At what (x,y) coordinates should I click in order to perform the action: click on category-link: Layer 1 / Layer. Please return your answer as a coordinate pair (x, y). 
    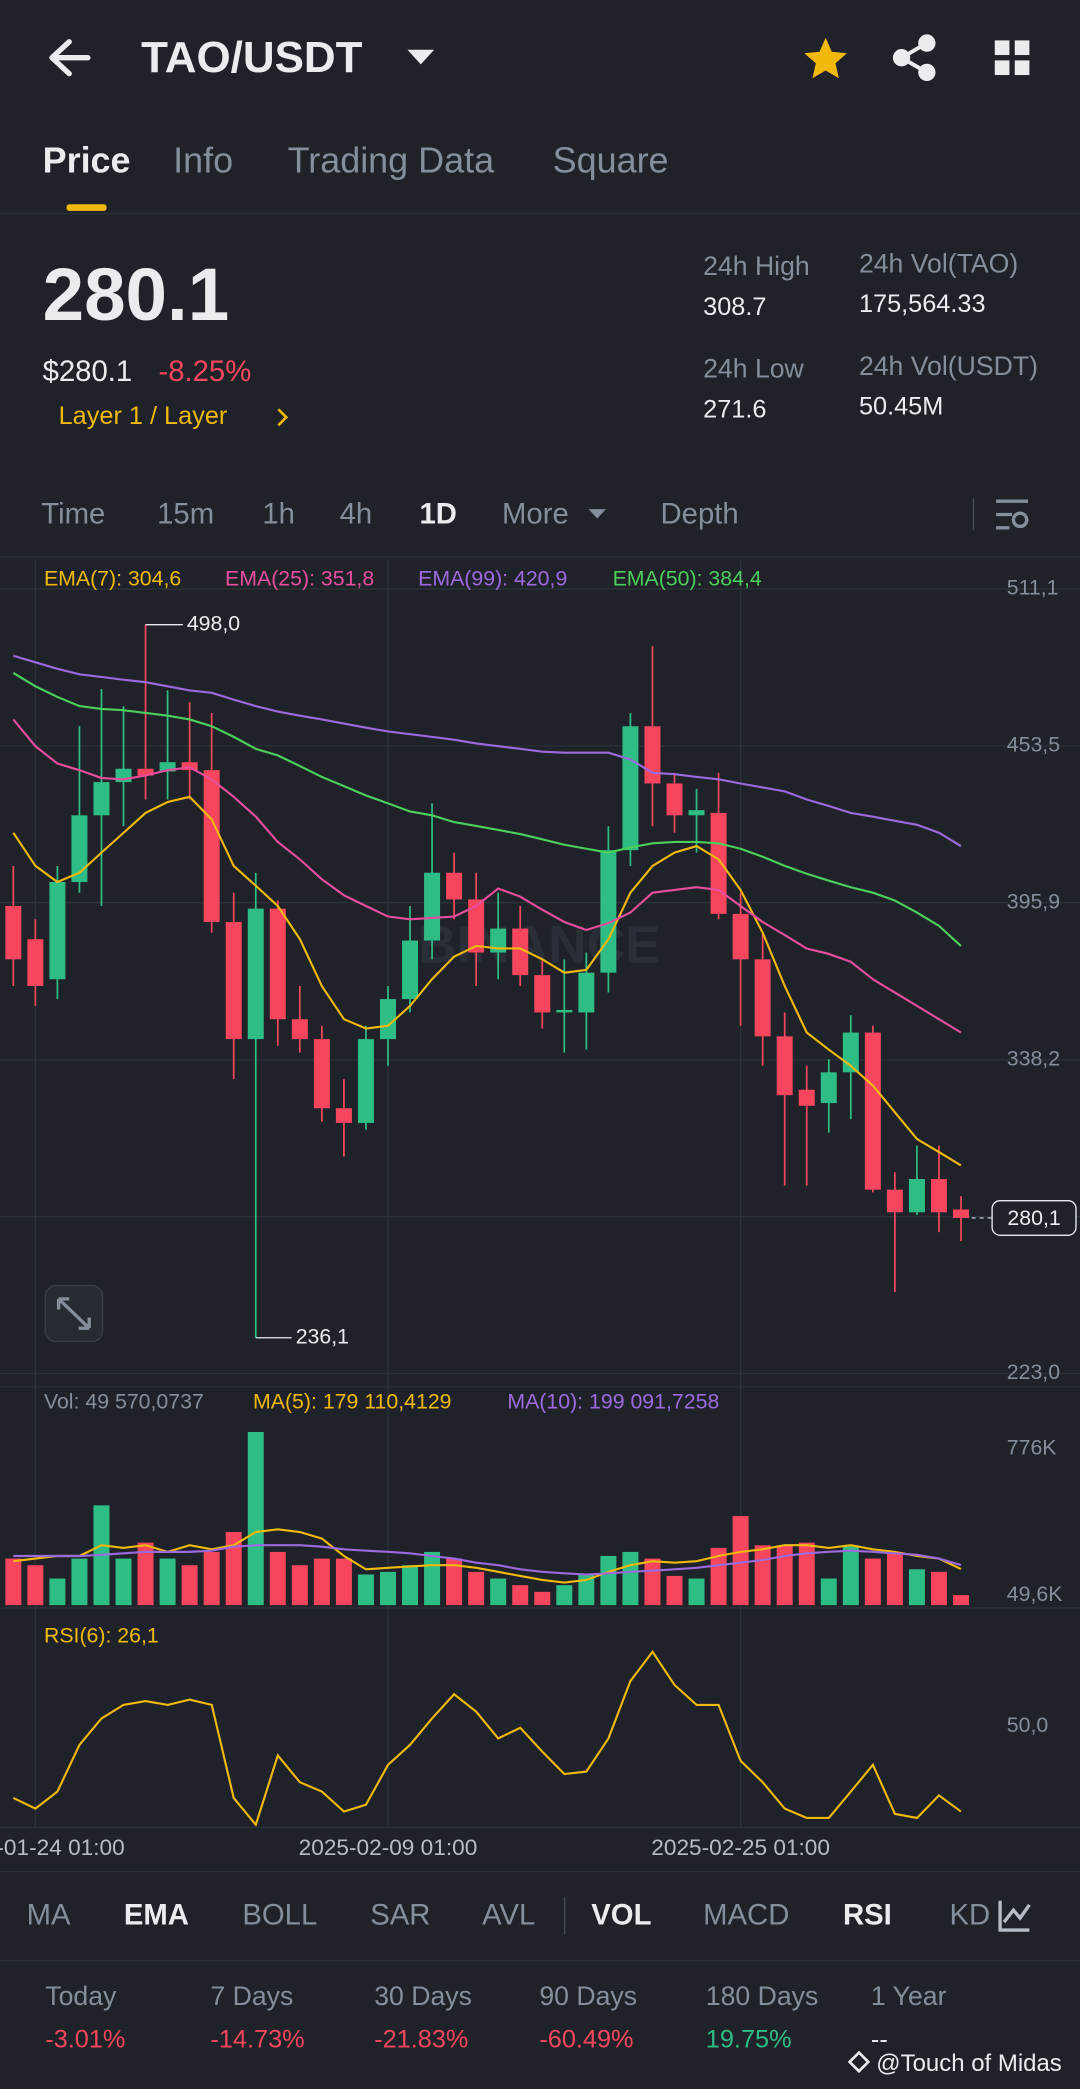
    Looking at the image, I should click on (143, 416).